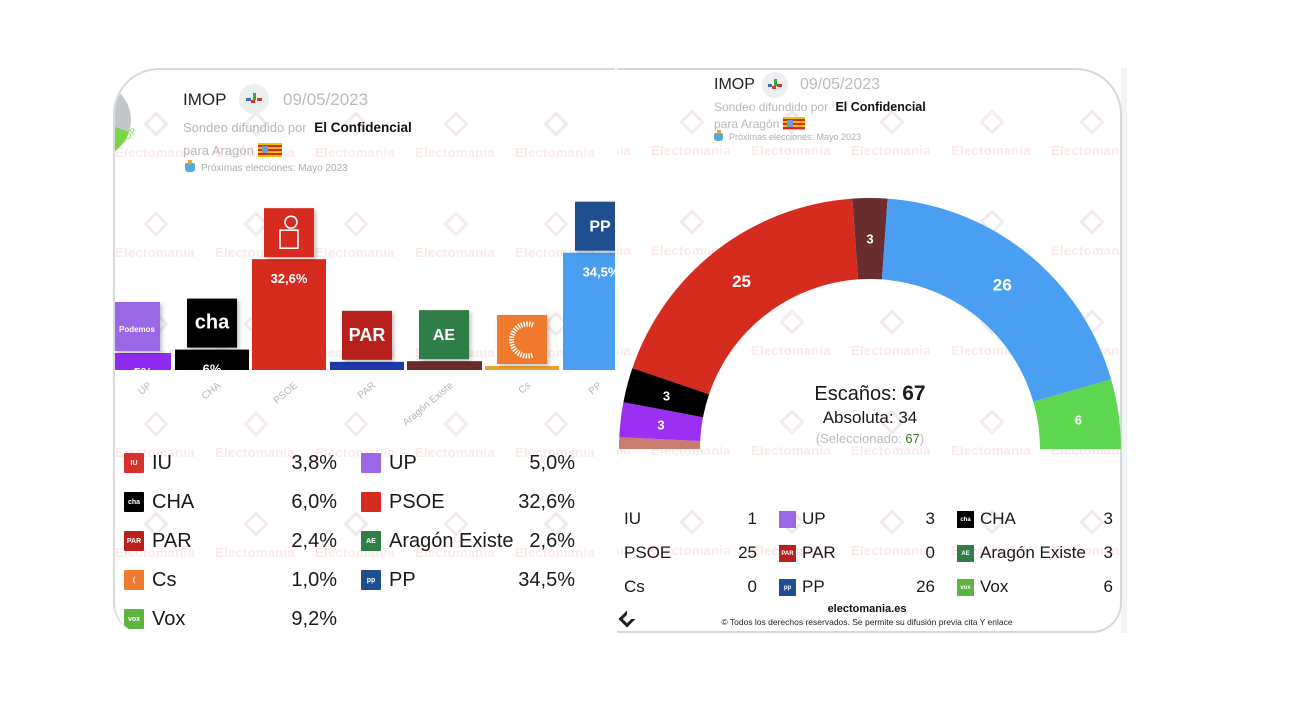  What do you see at coordinates (632, 518) in the screenshot?
I see `seat-legend-party: IU` at bounding box center [632, 518].